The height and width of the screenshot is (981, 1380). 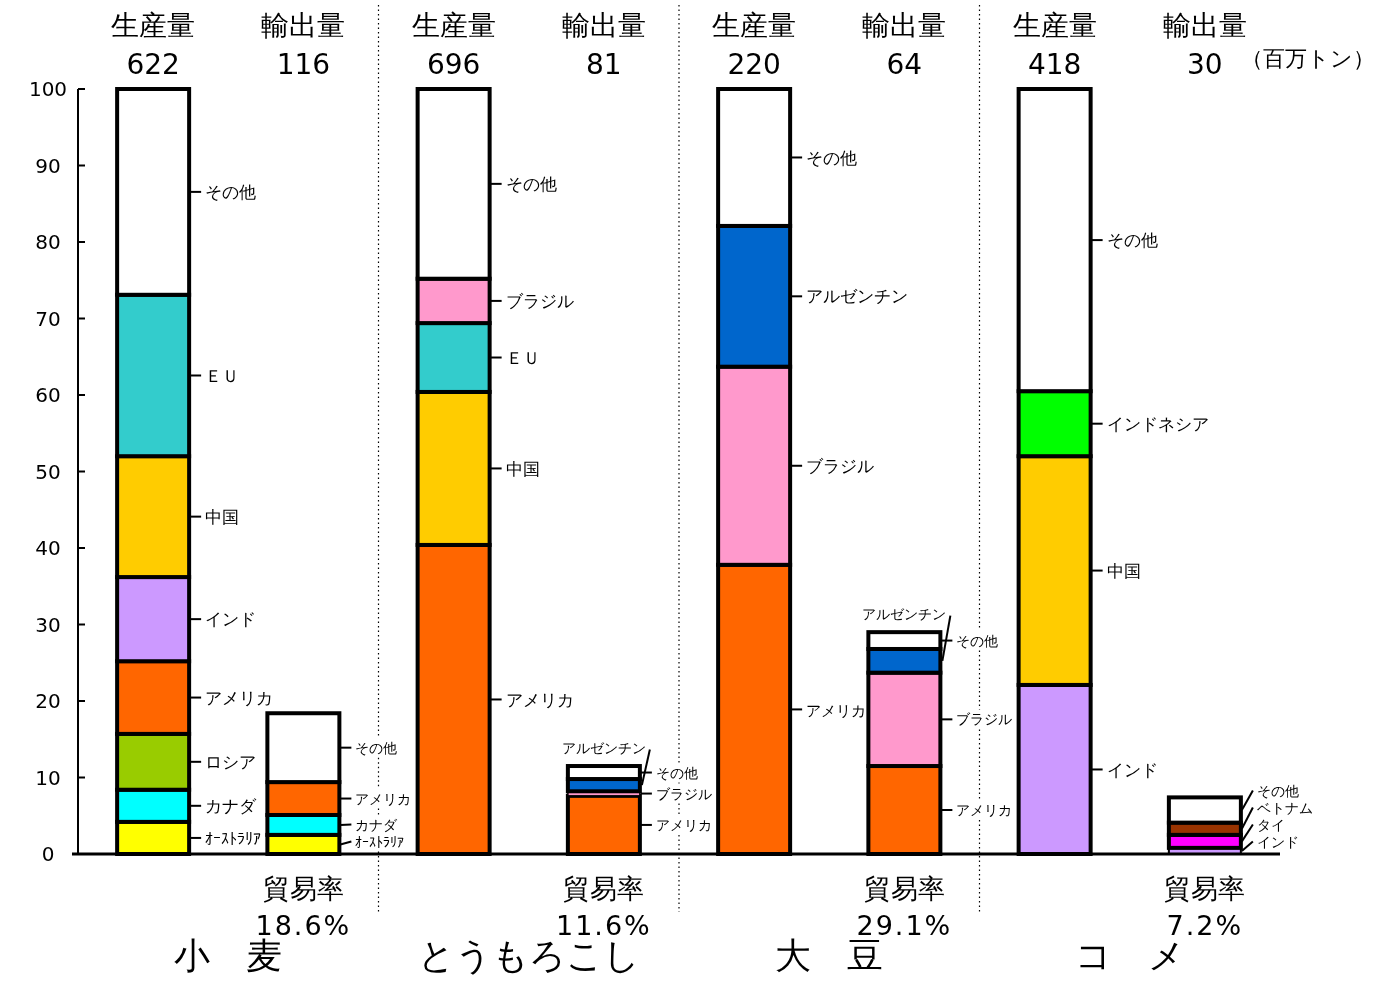 I want to click on legend-label: その他, so click(x=231, y=192).